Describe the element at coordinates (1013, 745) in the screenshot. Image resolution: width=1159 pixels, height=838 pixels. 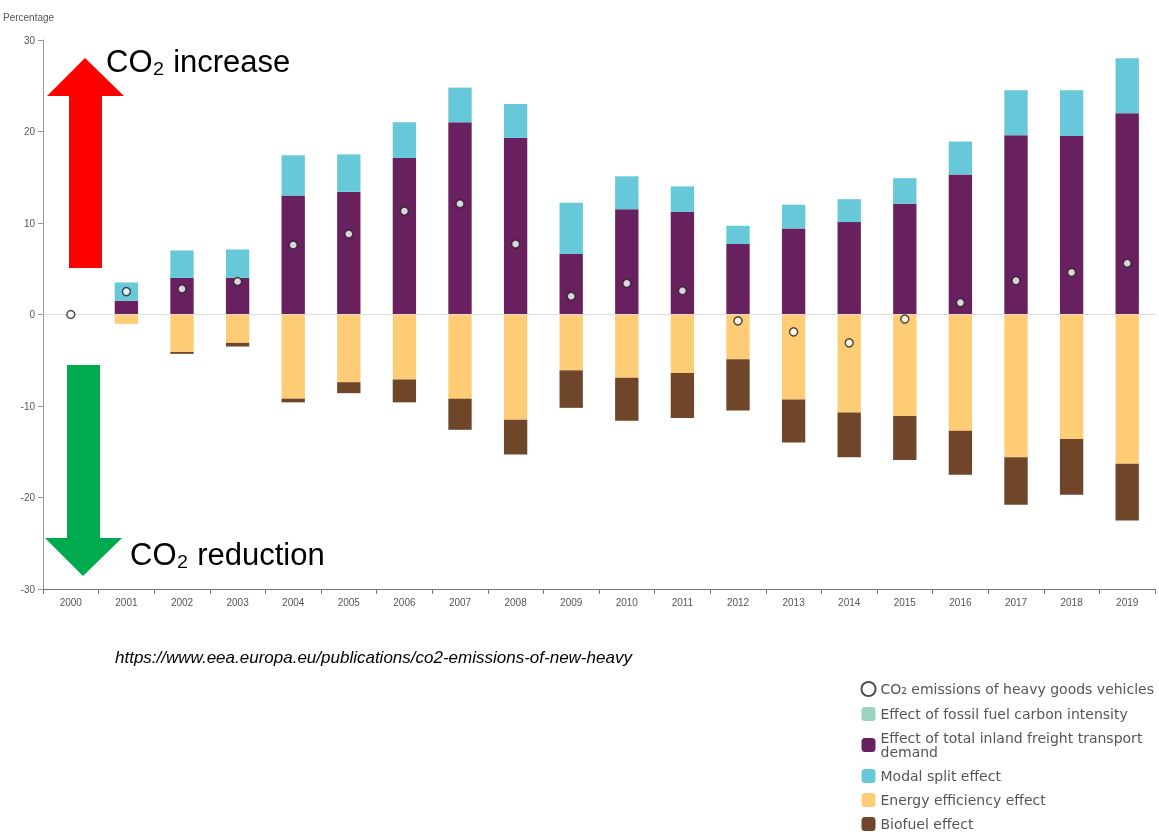
I see `legend-label: Effect of total inland freight transport demand` at that location.